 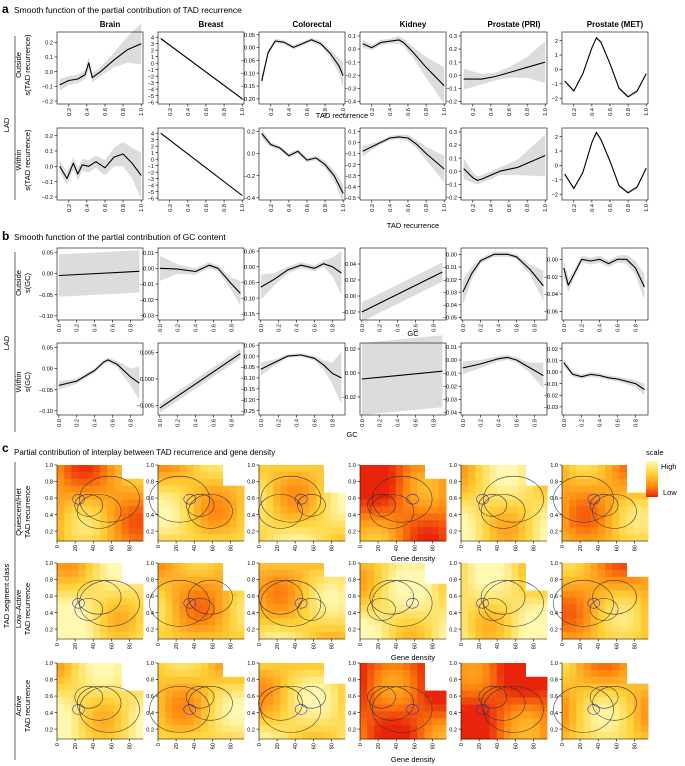 I want to click on y-tick-label: 0.0, so click(x=453, y=172).